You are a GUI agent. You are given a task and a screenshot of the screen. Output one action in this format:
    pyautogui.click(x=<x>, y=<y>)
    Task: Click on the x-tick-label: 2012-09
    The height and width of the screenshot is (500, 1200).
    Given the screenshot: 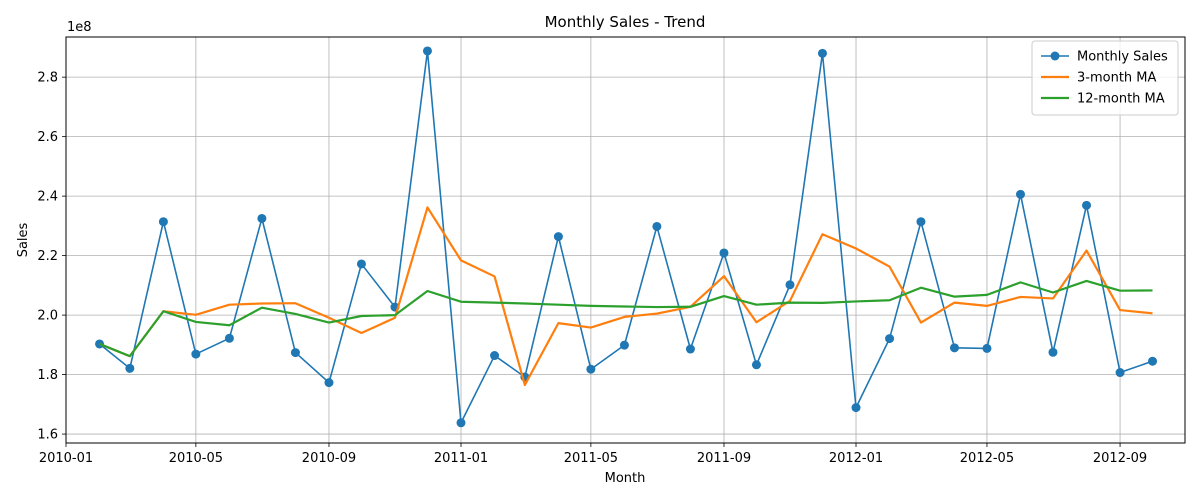 What is the action you would take?
    pyautogui.click(x=1120, y=458)
    